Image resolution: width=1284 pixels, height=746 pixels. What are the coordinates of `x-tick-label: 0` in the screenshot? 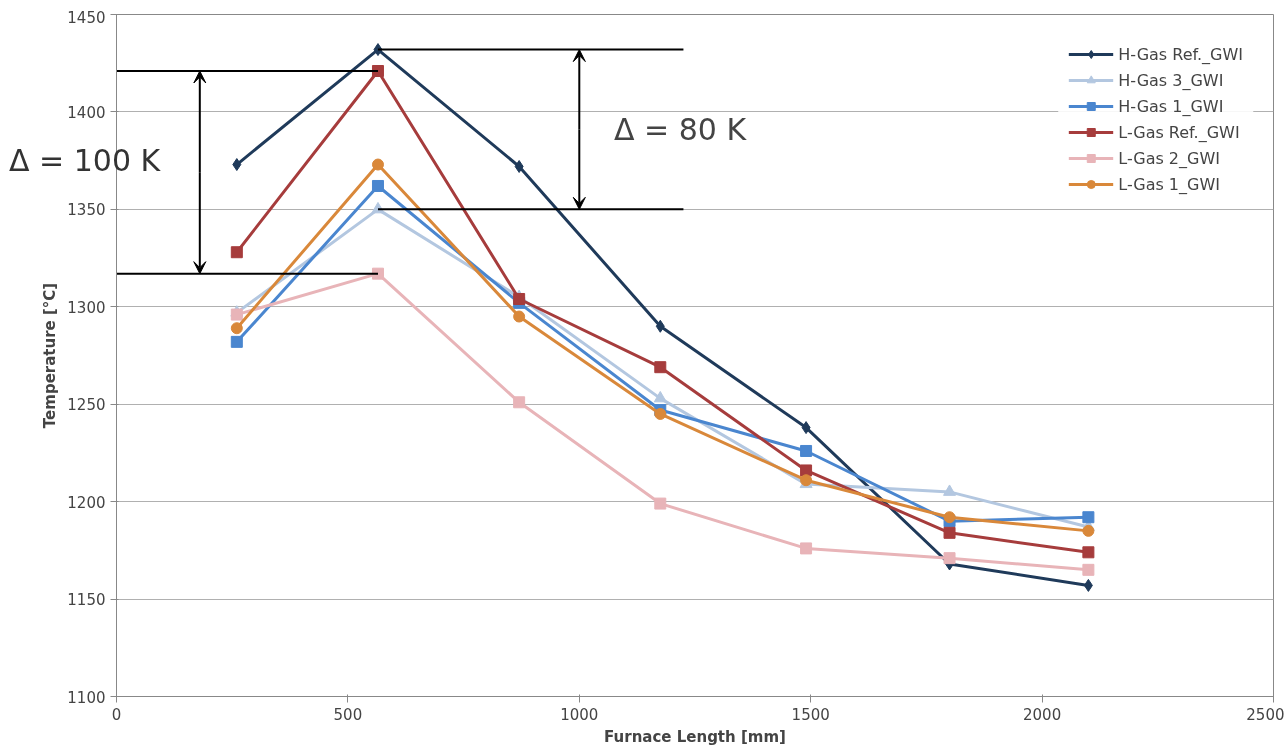 It's located at (116, 714).